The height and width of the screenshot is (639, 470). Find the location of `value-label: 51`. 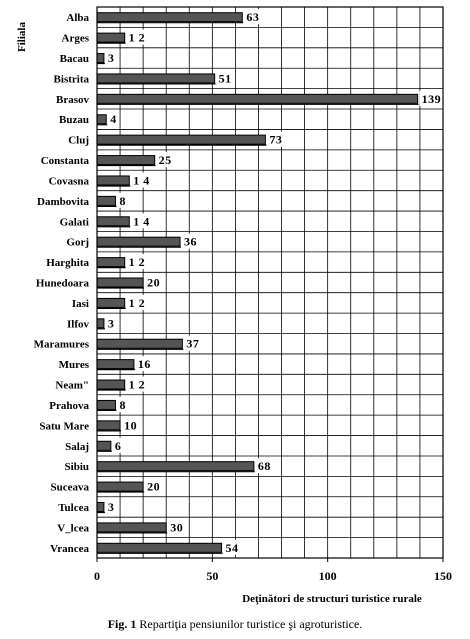

value-label: 51 is located at coordinates (225, 78).